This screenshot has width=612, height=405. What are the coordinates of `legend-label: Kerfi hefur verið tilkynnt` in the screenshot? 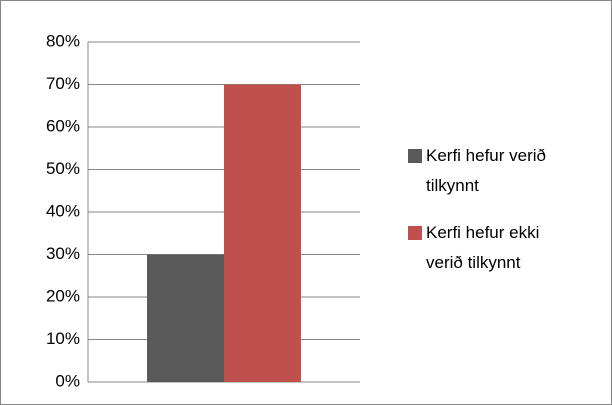 It's located at (486, 170).